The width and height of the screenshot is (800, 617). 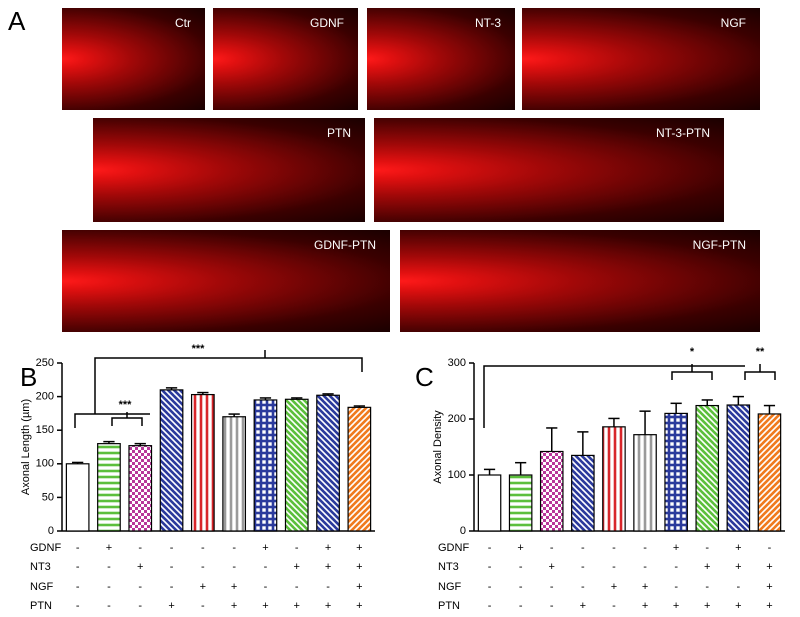 I want to click on y-tick-label: 50, so click(x=48, y=497).